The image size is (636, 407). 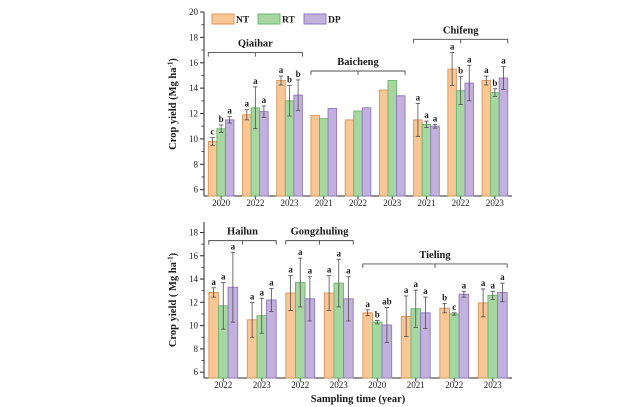 I want to click on x-axis-title: Sampling time (year), so click(x=358, y=399).